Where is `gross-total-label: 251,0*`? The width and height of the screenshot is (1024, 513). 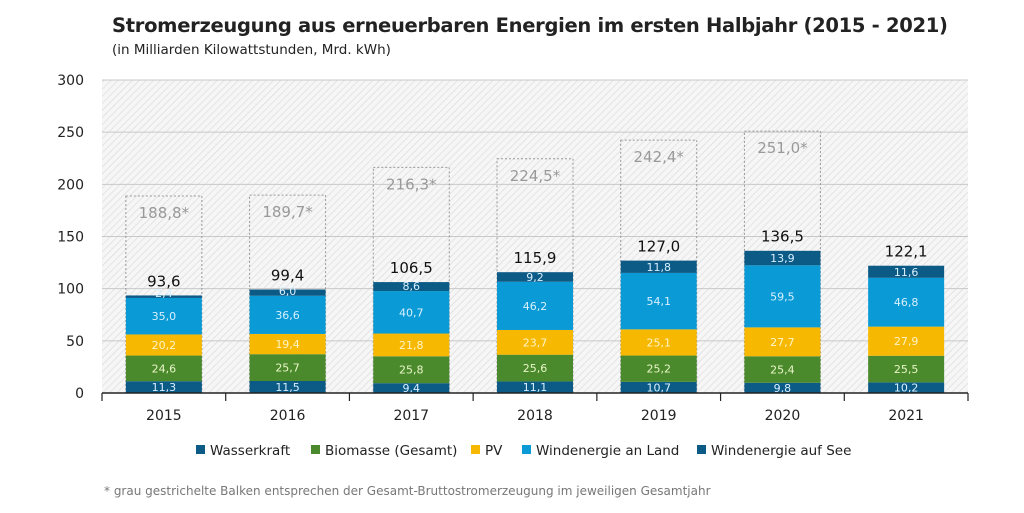 gross-total-label: 251,0* is located at coordinates (782, 148).